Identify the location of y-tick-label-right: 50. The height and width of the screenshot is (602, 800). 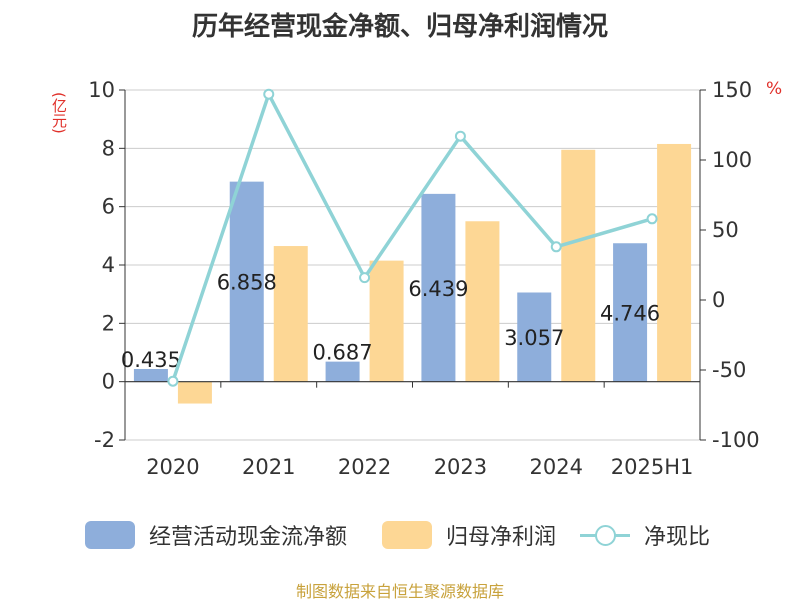
(725, 230).